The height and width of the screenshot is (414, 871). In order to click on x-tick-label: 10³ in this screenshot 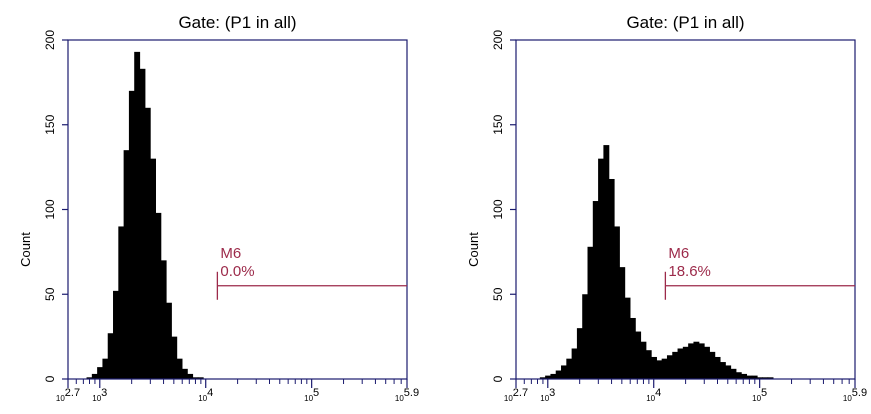, I will do `click(99, 395)`.